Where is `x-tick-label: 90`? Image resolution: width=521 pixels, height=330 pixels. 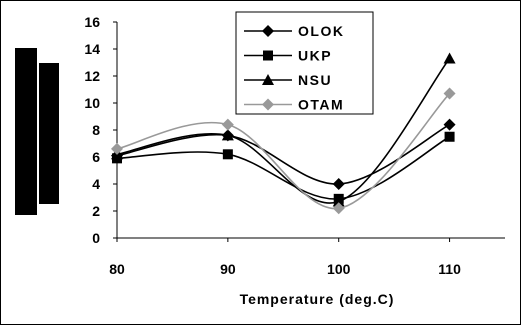 x-tick-label: 90 is located at coordinates (228, 269).